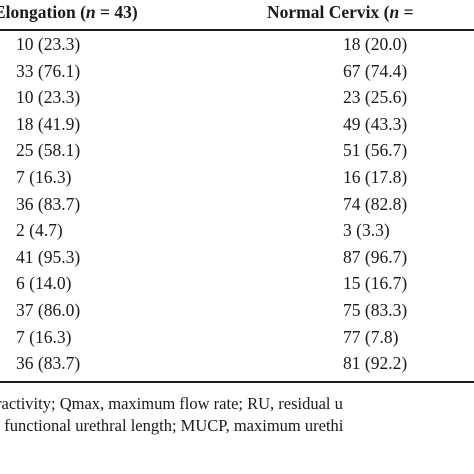 Image resolution: width=474 pixels, height=474 pixels. What do you see at coordinates (237, 15) in the screenshot?
I see `table-header-row: Elongation (n = 43) Normal Cervix (n =` at bounding box center [237, 15].